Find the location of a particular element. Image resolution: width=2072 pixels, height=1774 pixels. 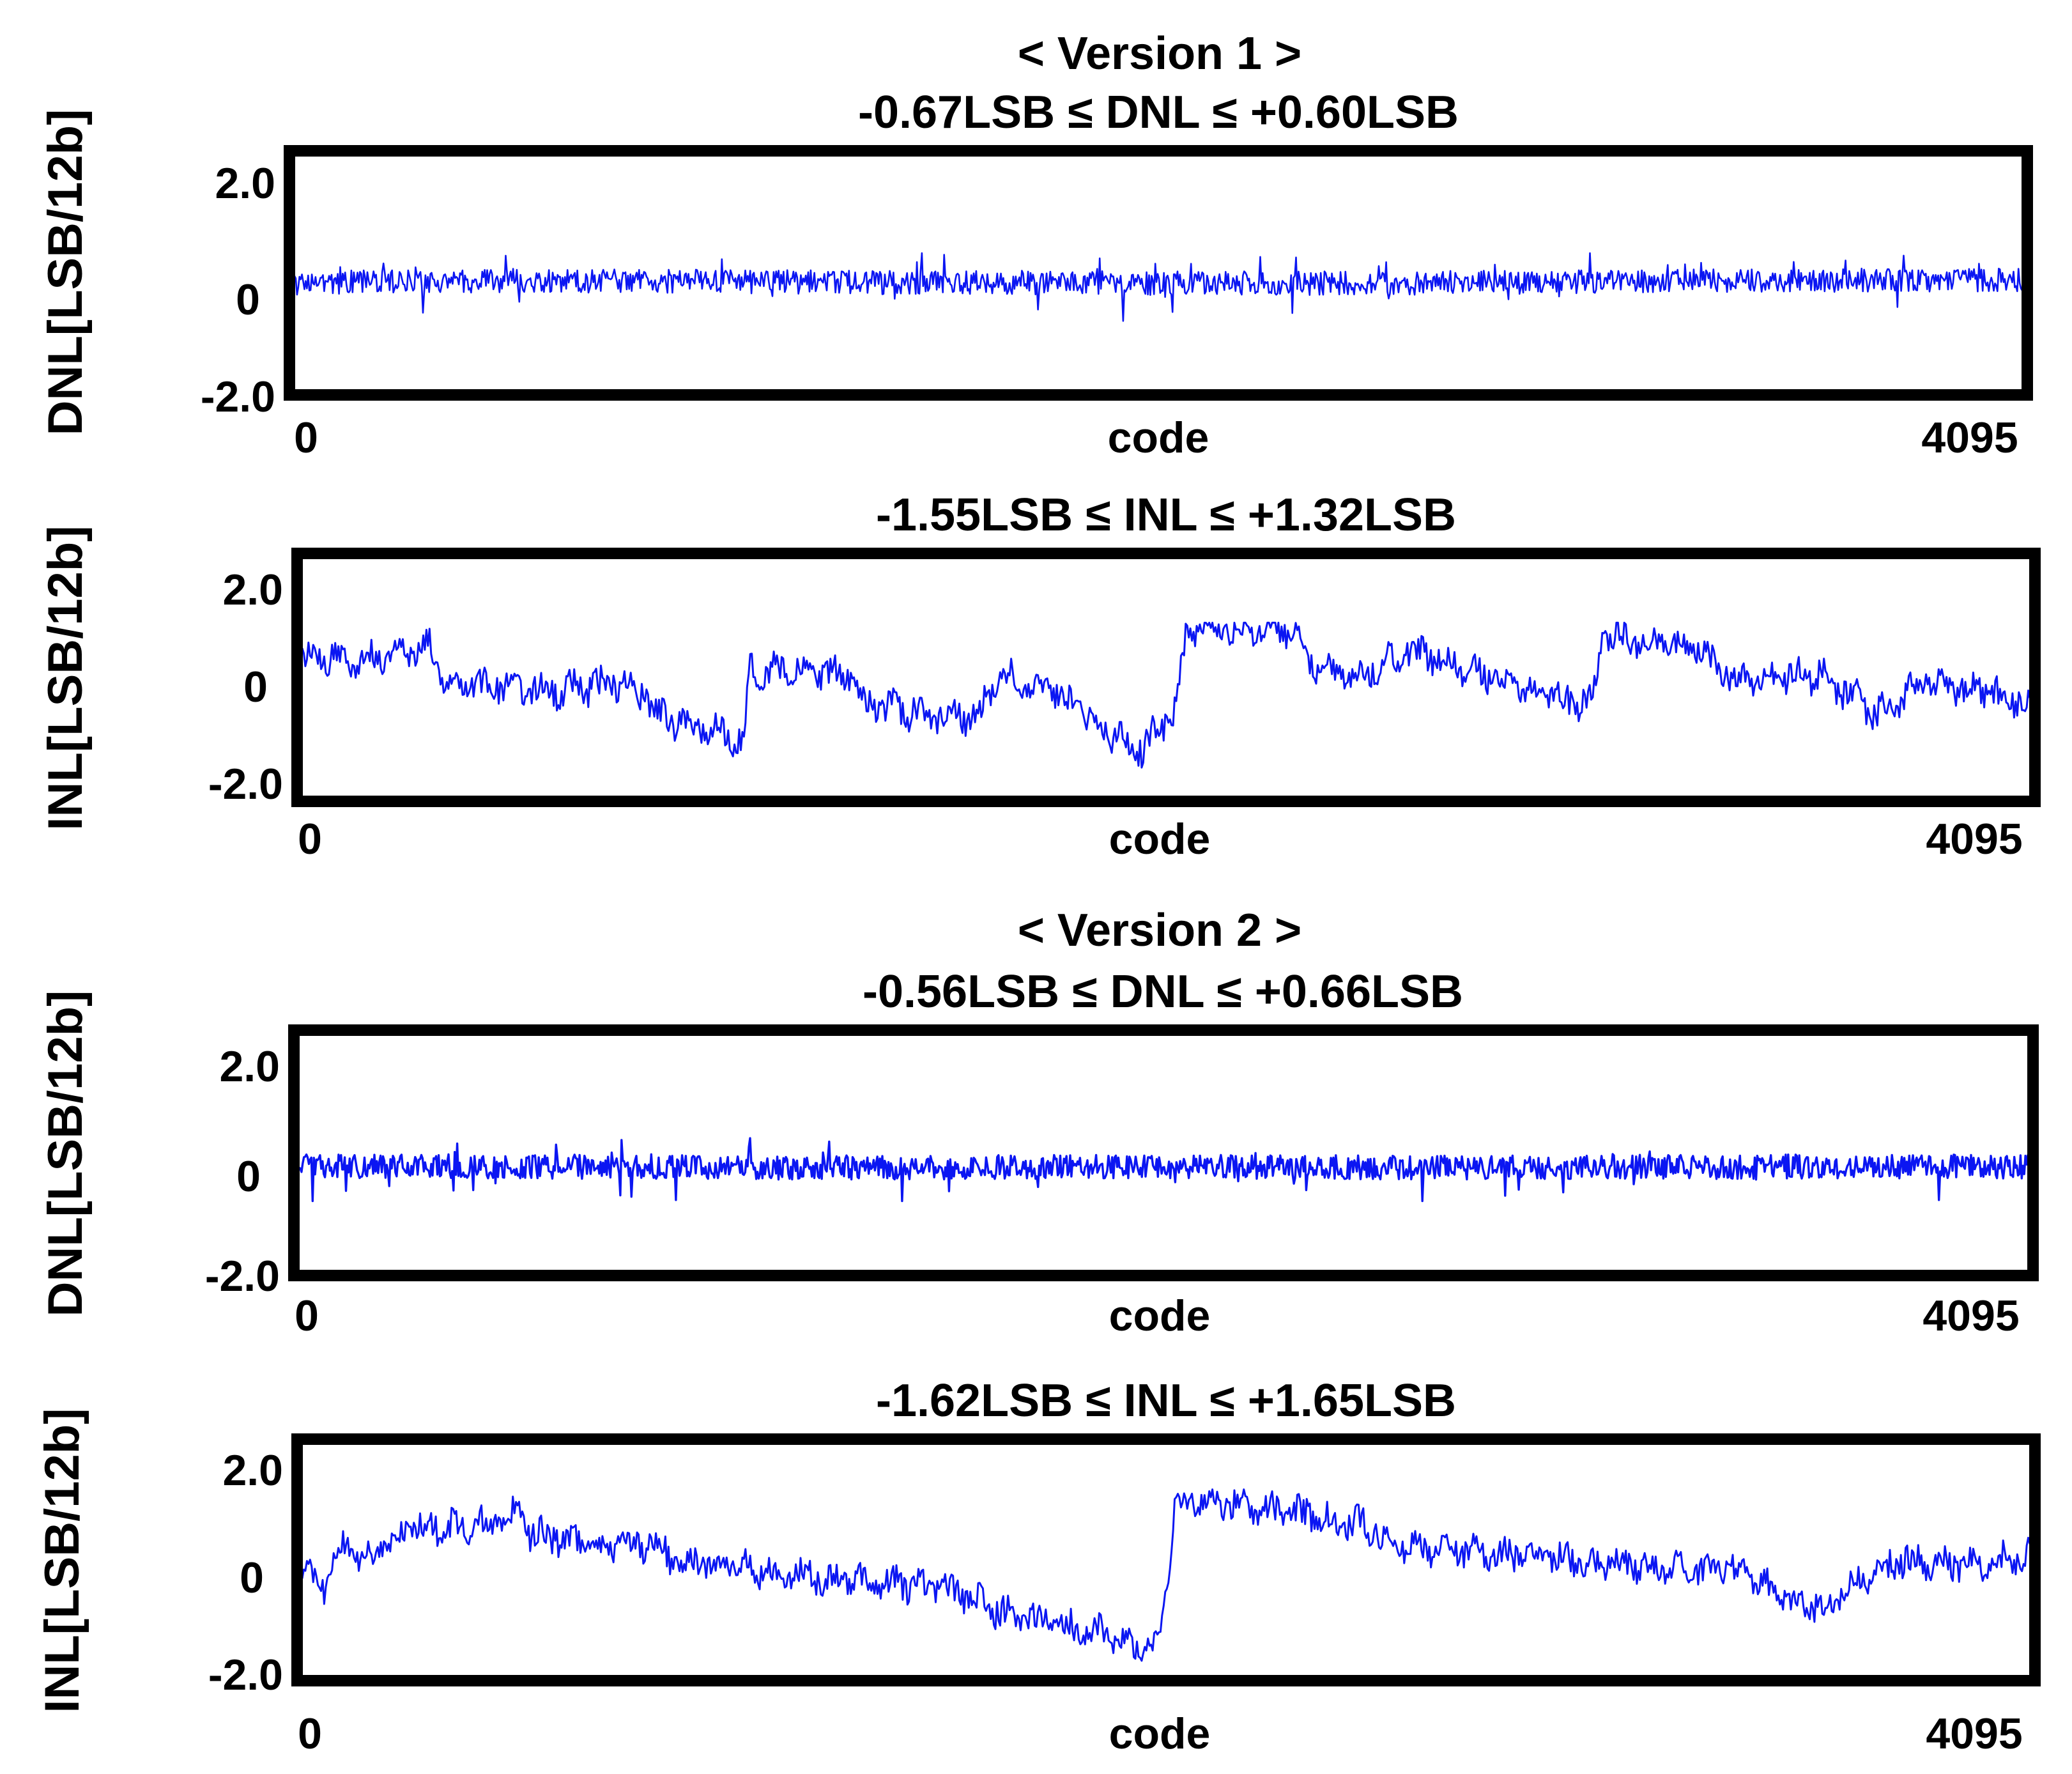

version-2-title: < Version 2 > is located at coordinates (1159, 931).